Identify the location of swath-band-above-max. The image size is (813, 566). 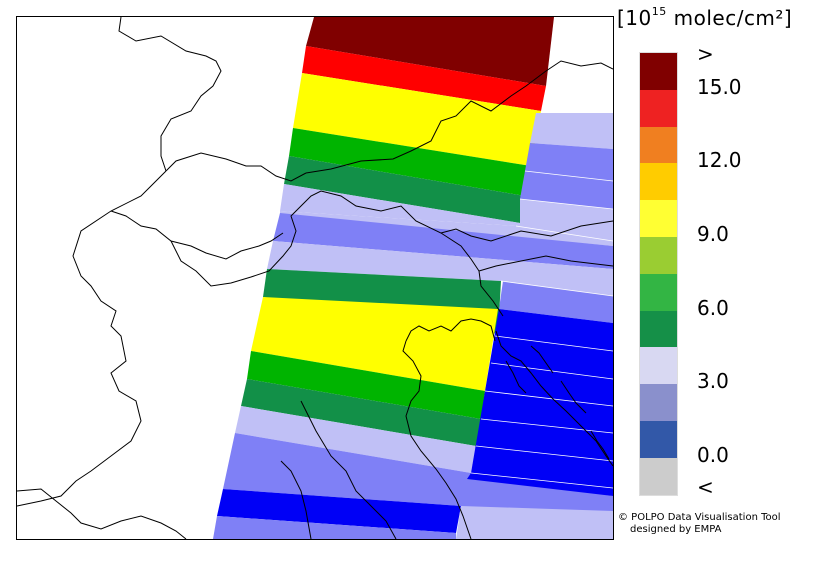
(430, 51).